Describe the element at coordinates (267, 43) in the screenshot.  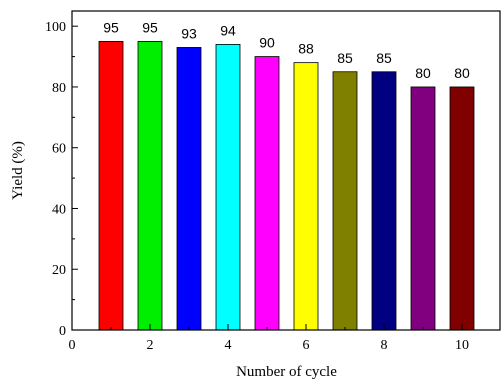
I see `data-label-cycle-5: 90` at that location.